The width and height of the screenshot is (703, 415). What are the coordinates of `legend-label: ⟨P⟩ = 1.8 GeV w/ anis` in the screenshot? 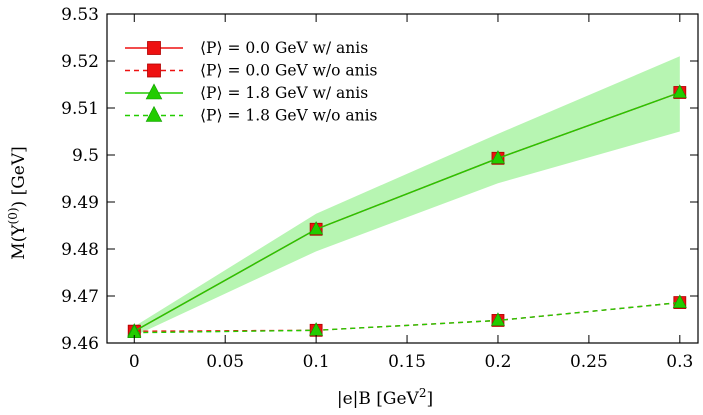 It's located at (284, 93).